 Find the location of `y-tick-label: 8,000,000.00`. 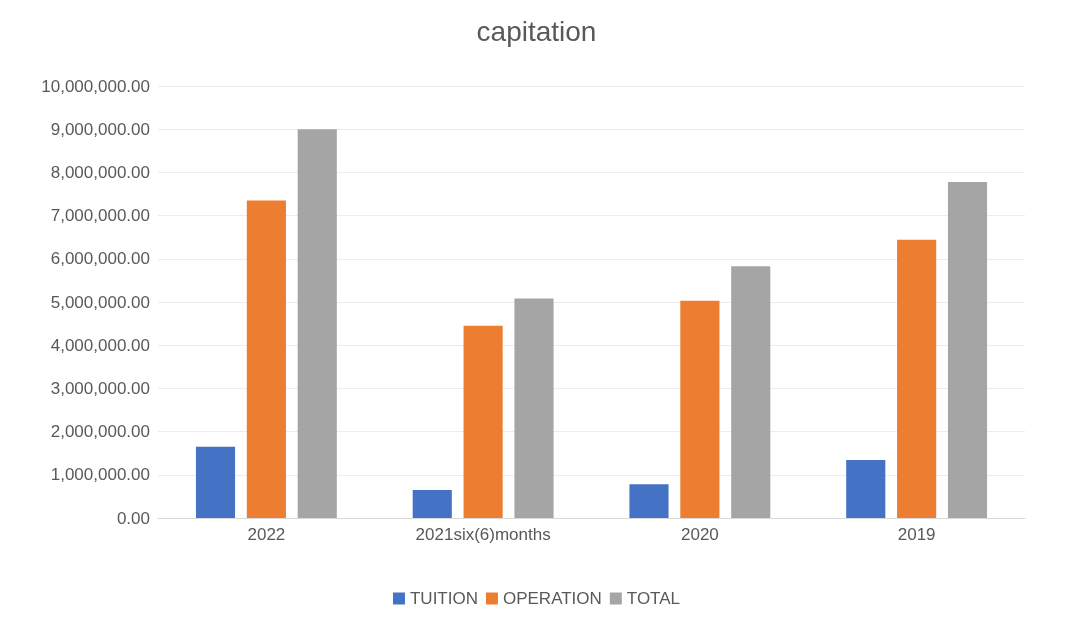

y-tick-label: 8,000,000.00 is located at coordinates (100, 172).